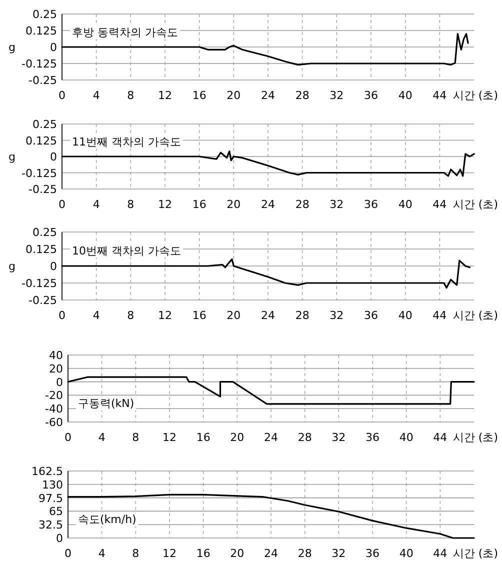 The image size is (502, 566). I want to click on y-tick-label: 162.5, so click(47, 471).